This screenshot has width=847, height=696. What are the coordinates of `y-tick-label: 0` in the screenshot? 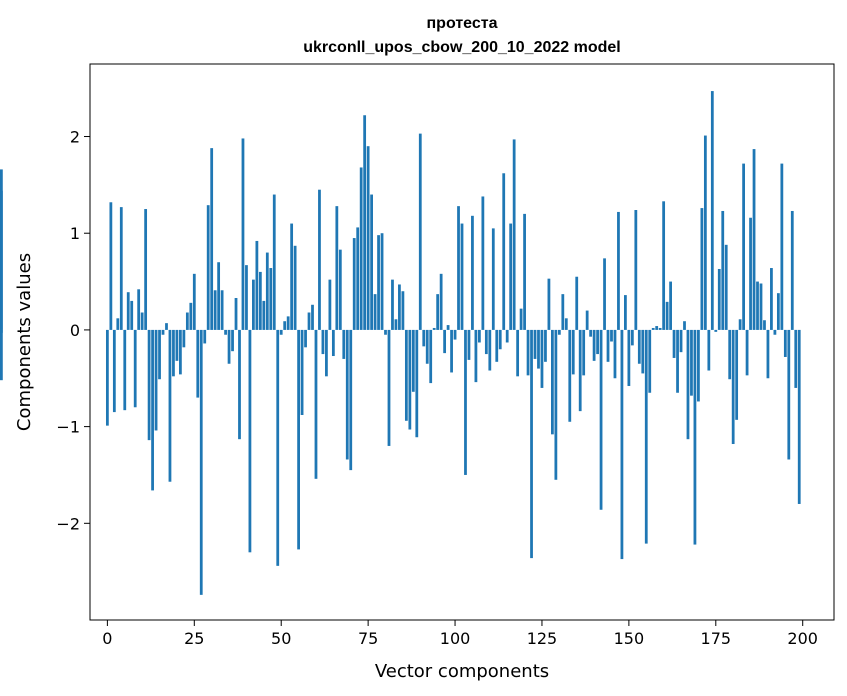 It's located at (75, 330).